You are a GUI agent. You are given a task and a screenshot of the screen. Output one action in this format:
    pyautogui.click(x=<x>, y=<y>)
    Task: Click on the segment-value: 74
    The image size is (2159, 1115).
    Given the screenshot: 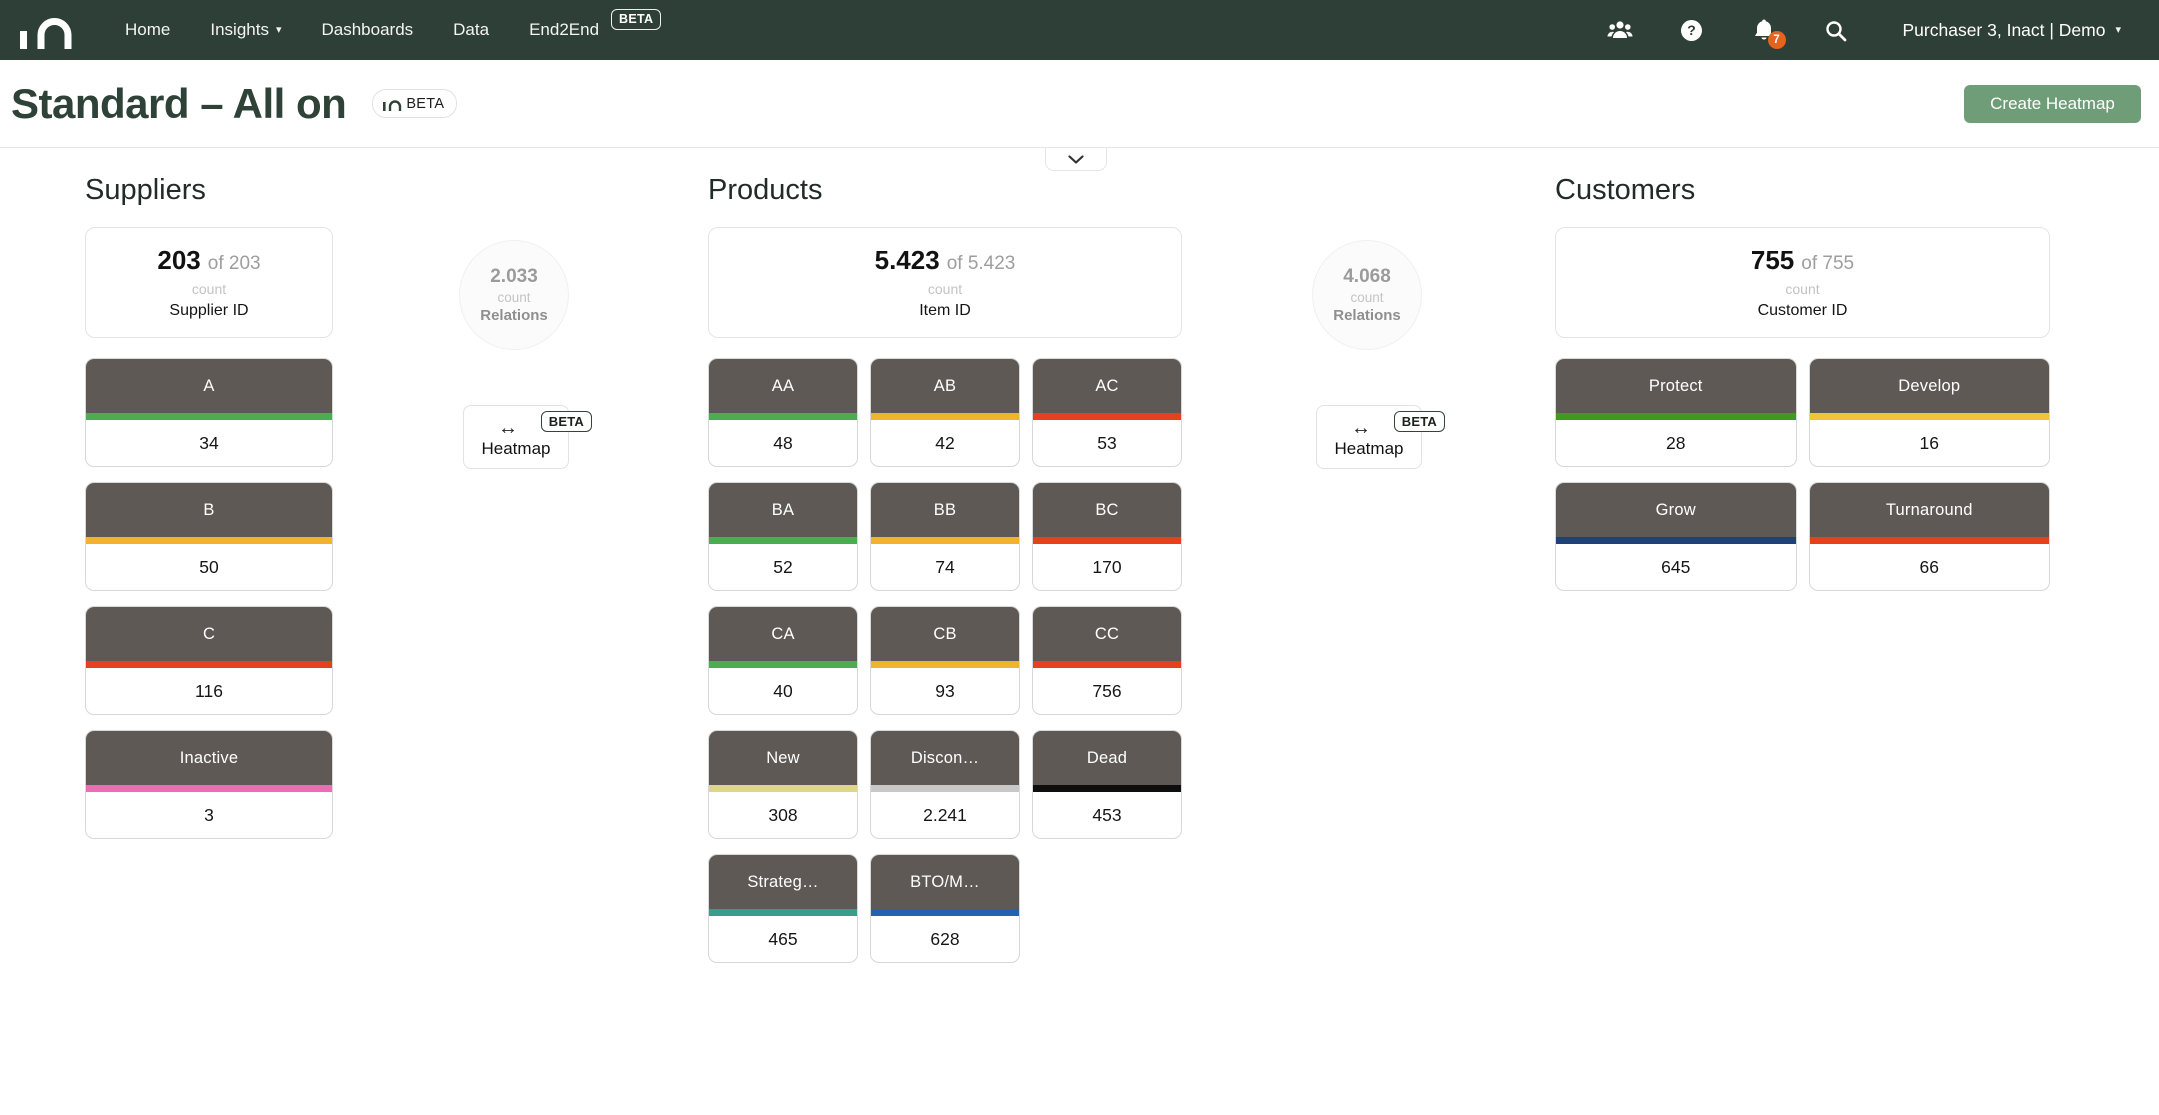 What is the action you would take?
    pyautogui.click(x=945, y=566)
    